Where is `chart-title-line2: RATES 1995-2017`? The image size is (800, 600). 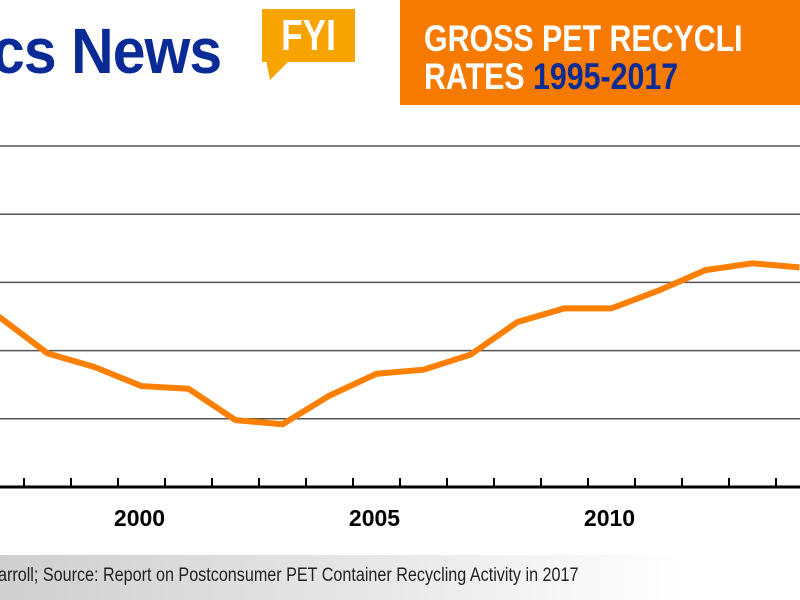 chart-title-line2: RATES 1995-2017 is located at coordinates (551, 77).